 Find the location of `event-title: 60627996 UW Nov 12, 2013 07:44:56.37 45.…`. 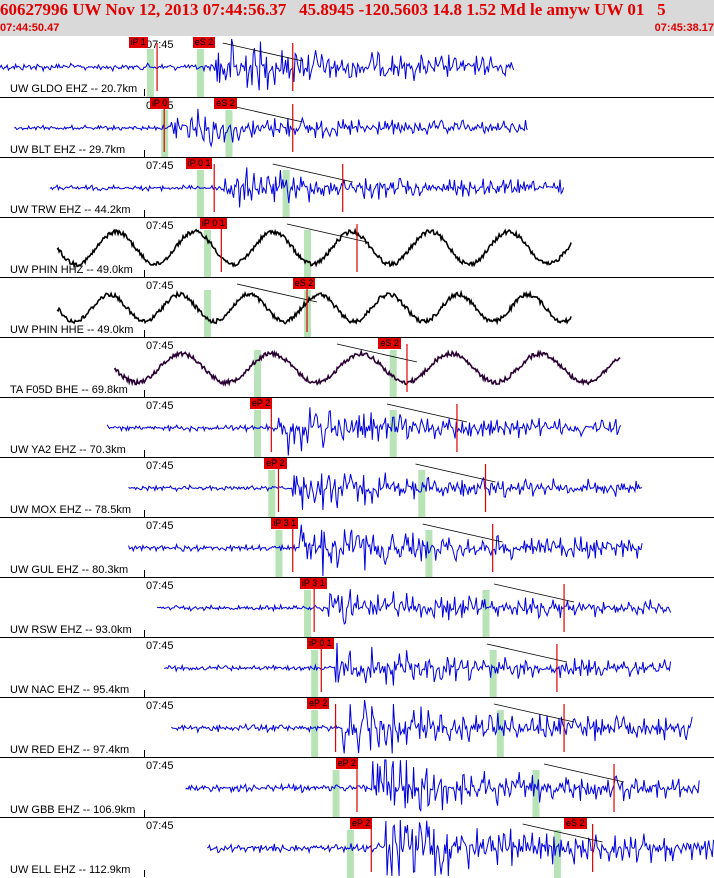

event-title: 60627996 UW Nov 12, 2013 07:44:56.37 45.… is located at coordinates (333, 9).